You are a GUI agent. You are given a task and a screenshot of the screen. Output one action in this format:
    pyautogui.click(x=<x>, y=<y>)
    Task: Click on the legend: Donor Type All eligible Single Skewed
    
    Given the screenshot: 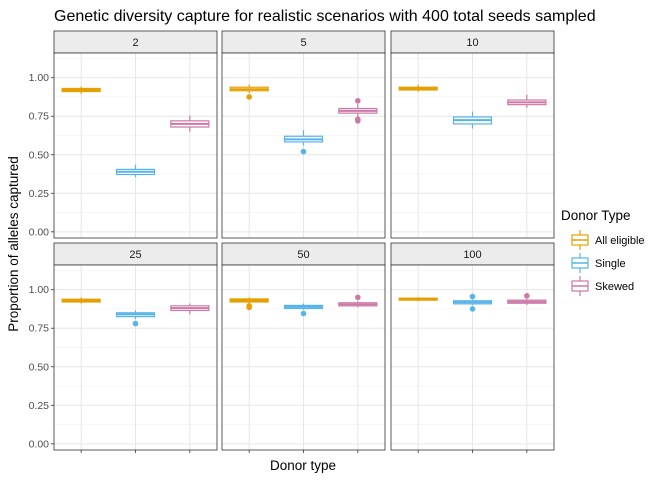 What is the action you would take?
    pyautogui.click(x=603, y=252)
    